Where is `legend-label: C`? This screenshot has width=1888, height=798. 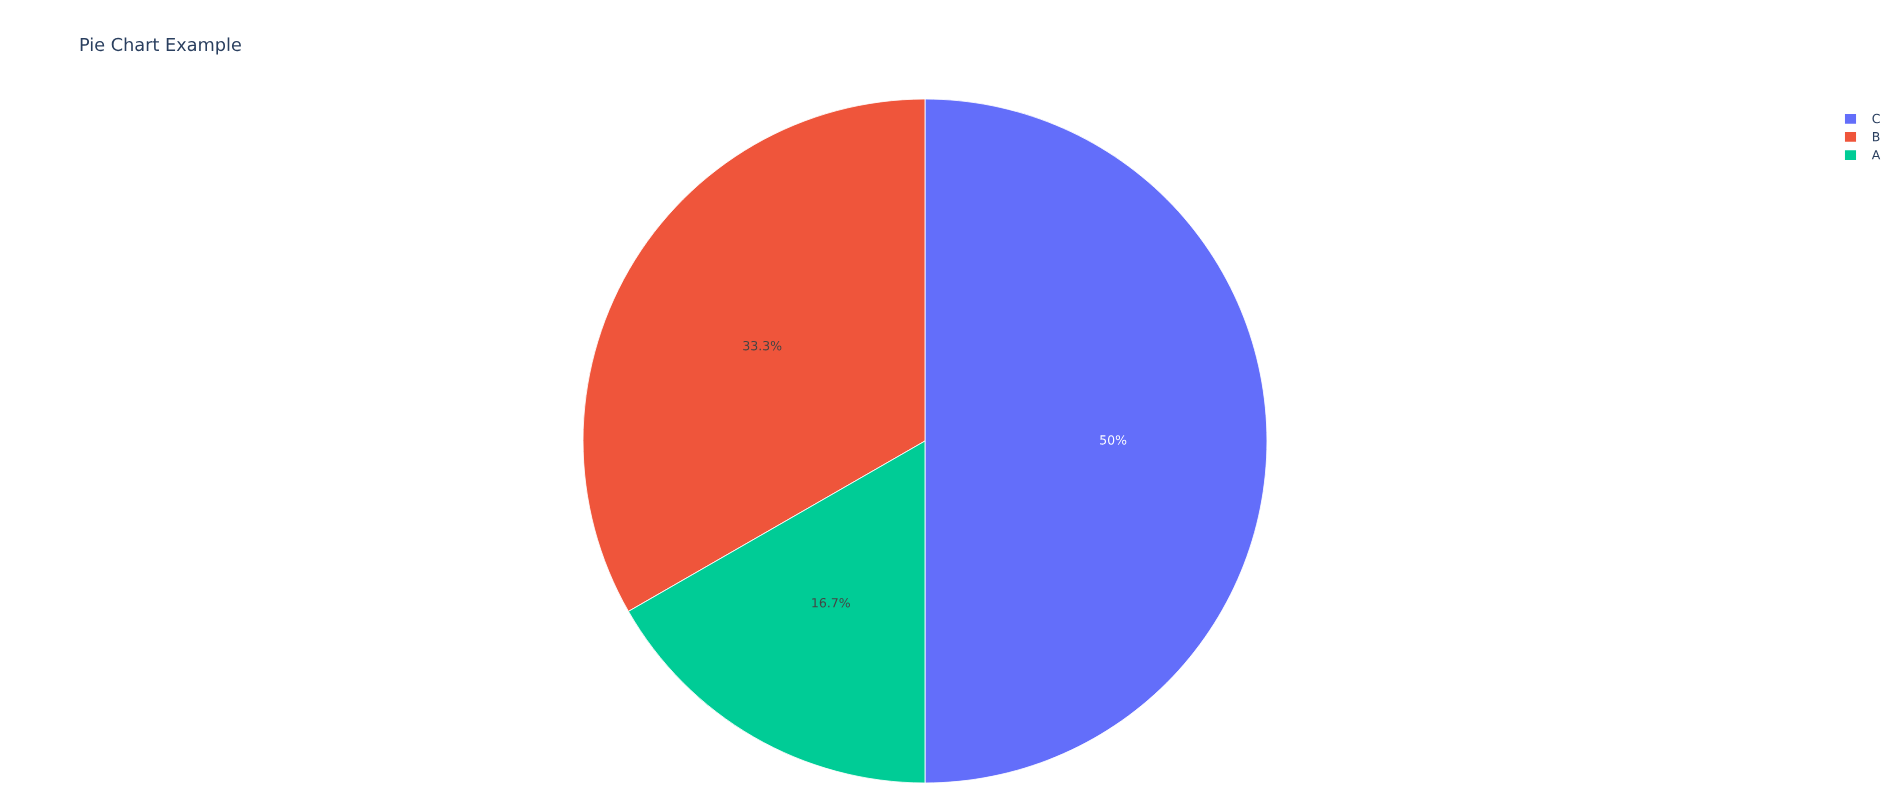 legend-label: C is located at coordinates (1876, 118).